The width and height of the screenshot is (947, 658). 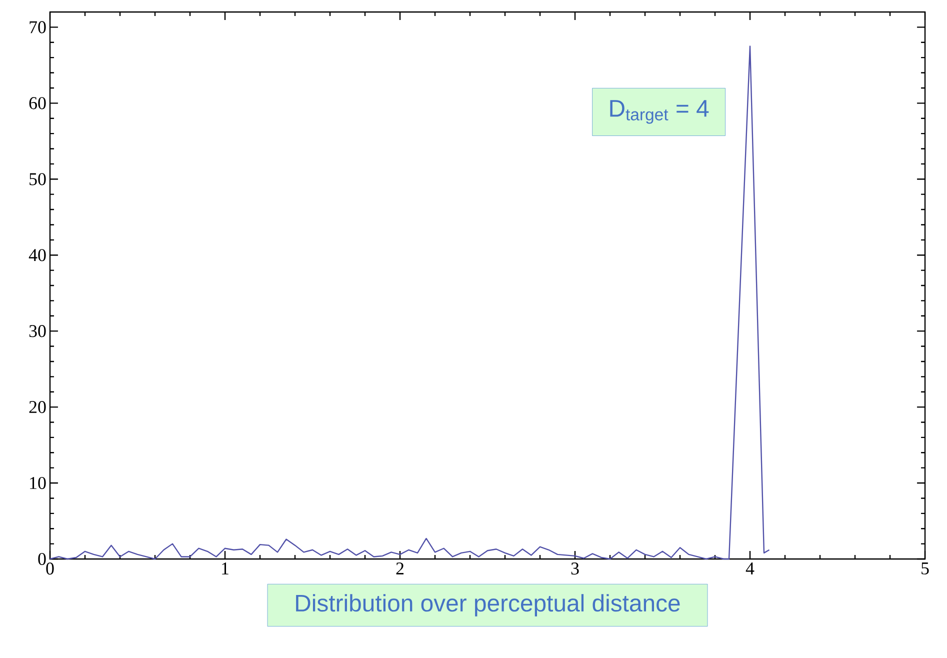 I want to click on x-axis-title: Distribution over perceptual distance, so click(x=488, y=605).